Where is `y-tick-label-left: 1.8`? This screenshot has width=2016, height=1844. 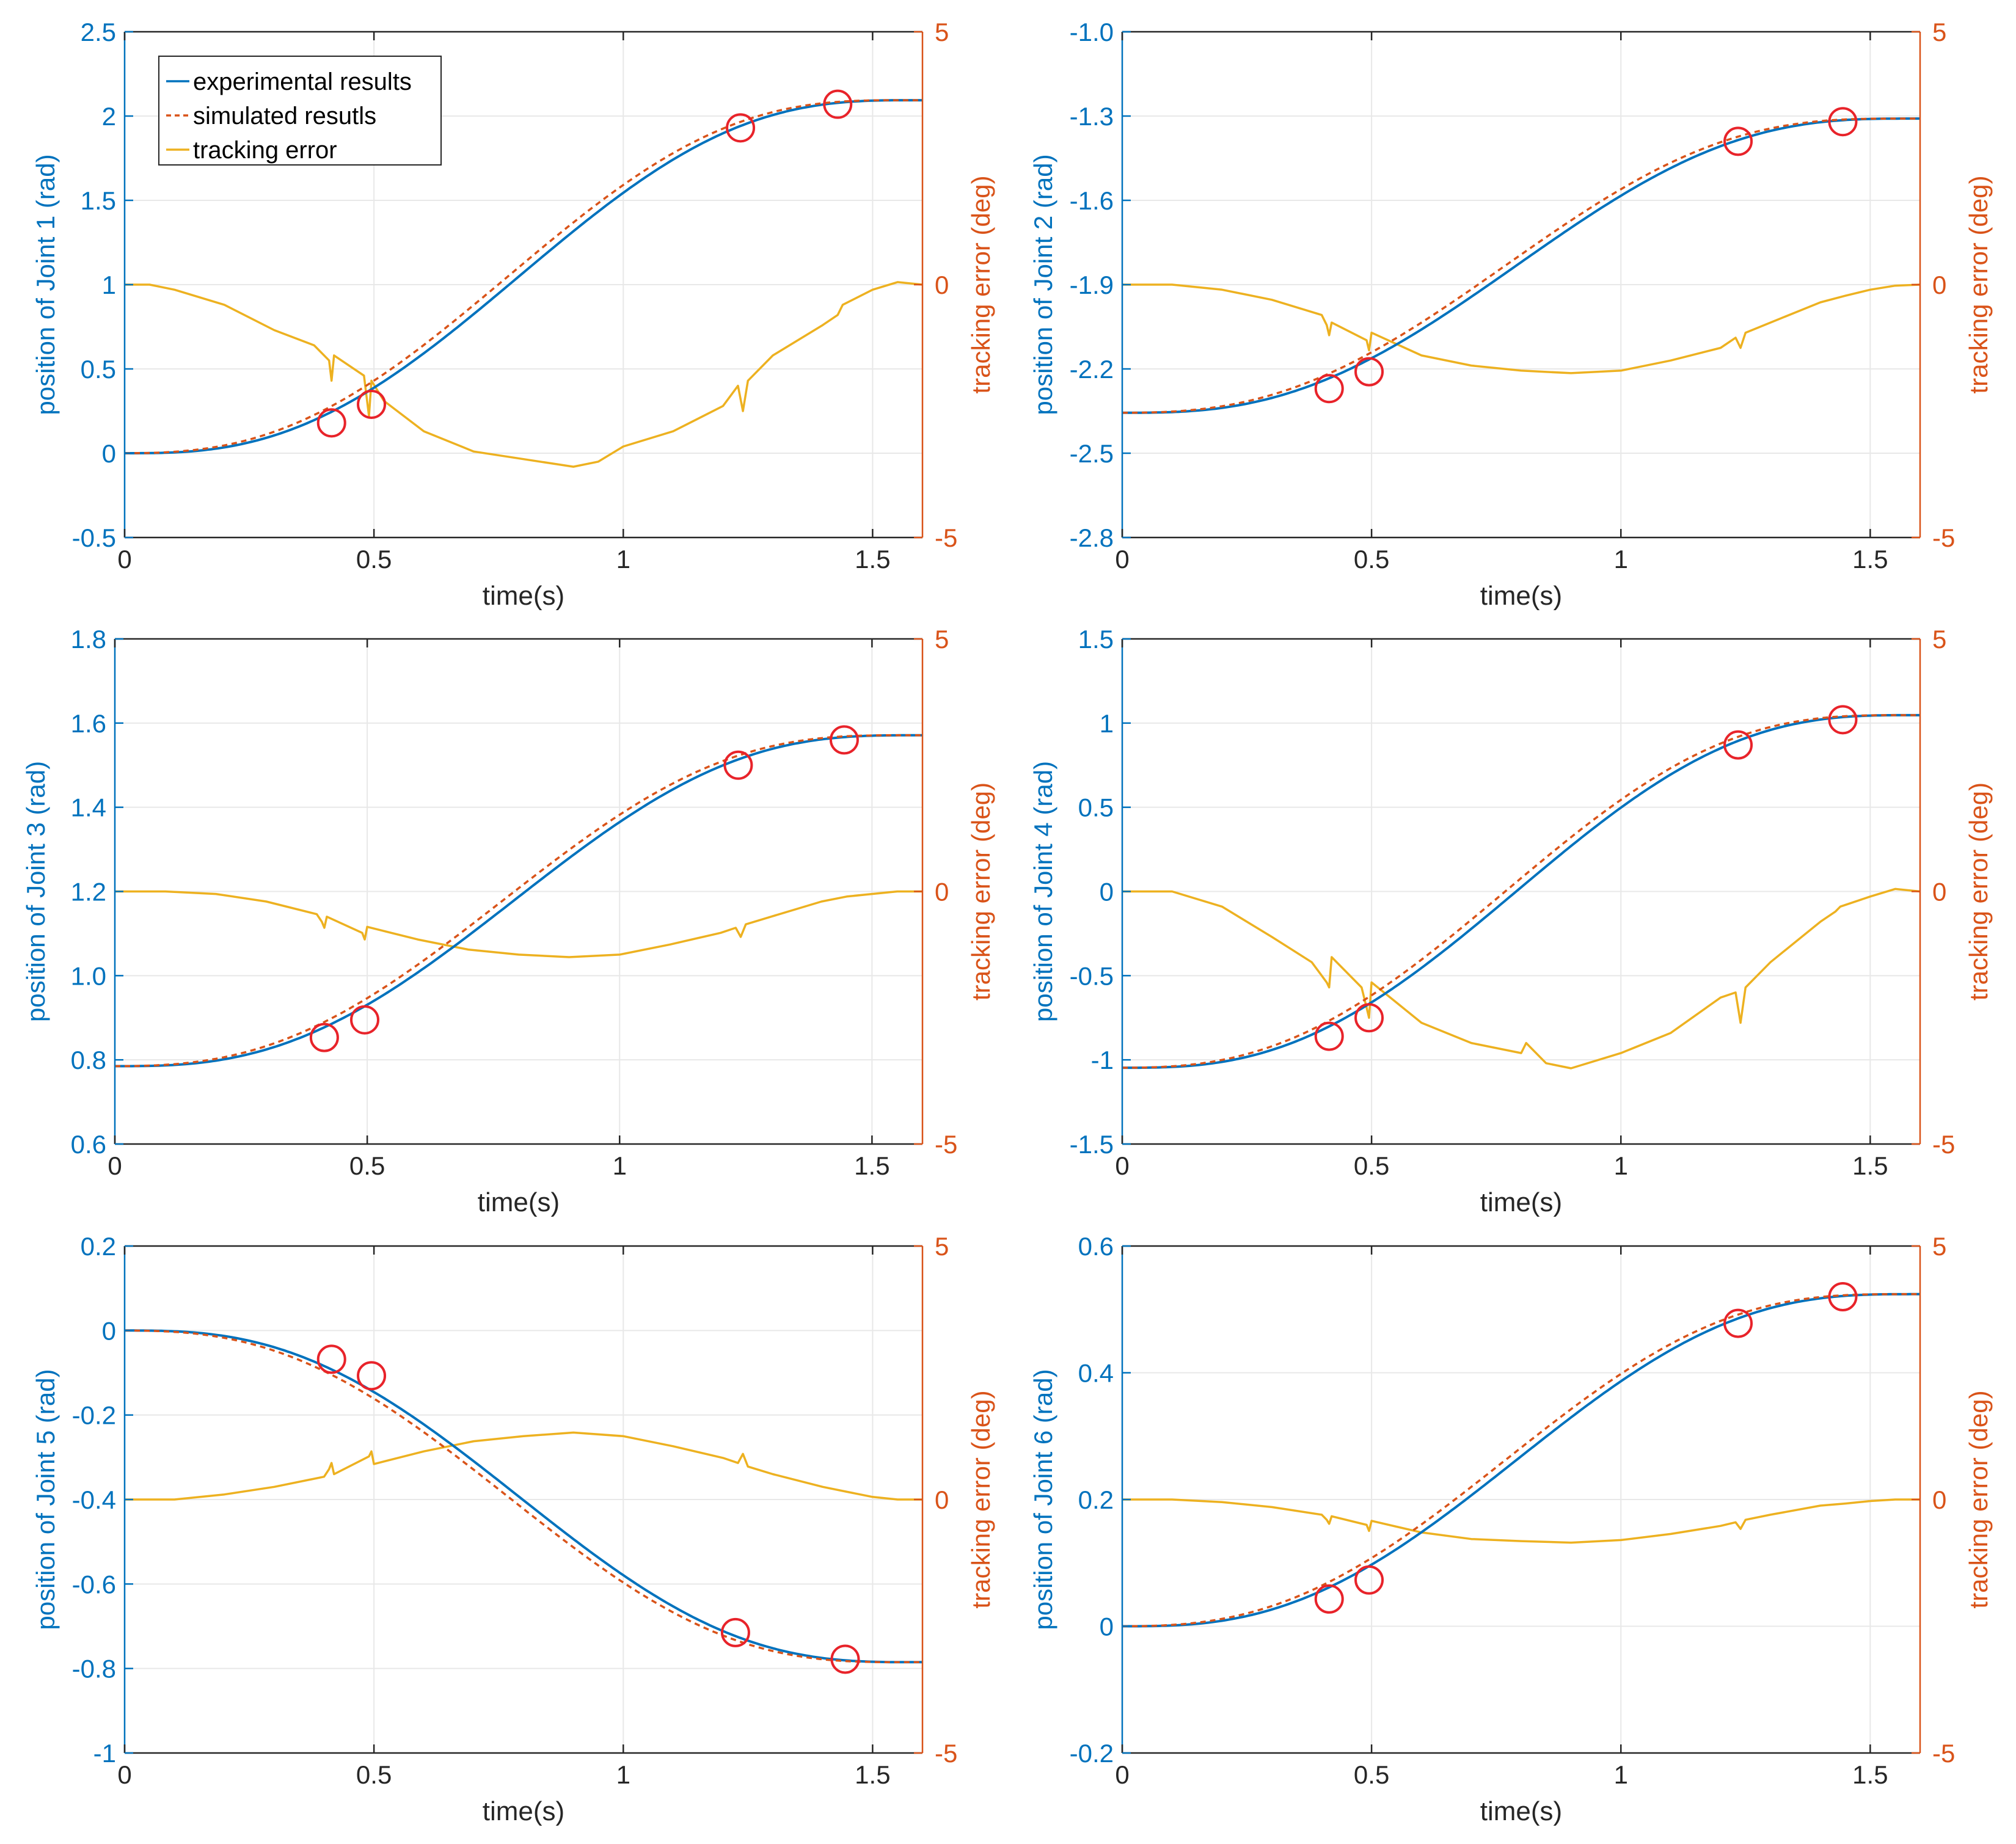 y-tick-label-left: 1.8 is located at coordinates (88, 639).